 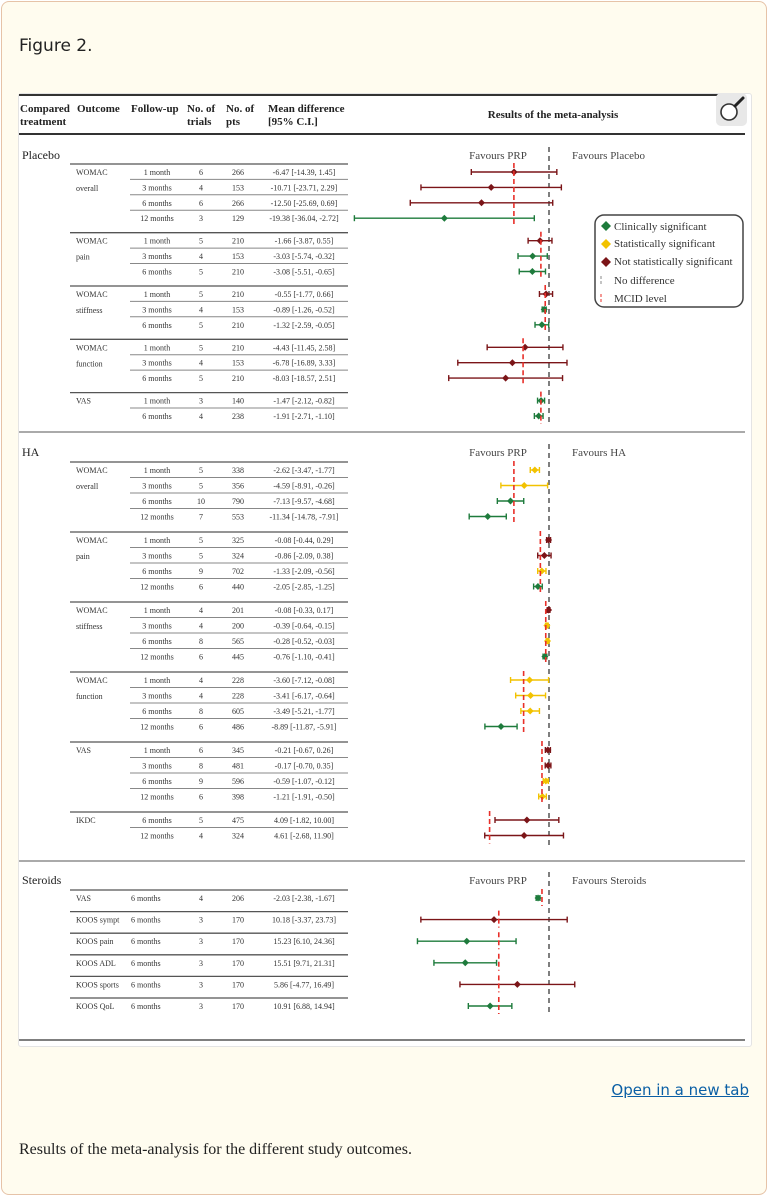 What do you see at coordinates (238, 820) in the screenshot?
I see `pts-cell: 475` at bounding box center [238, 820].